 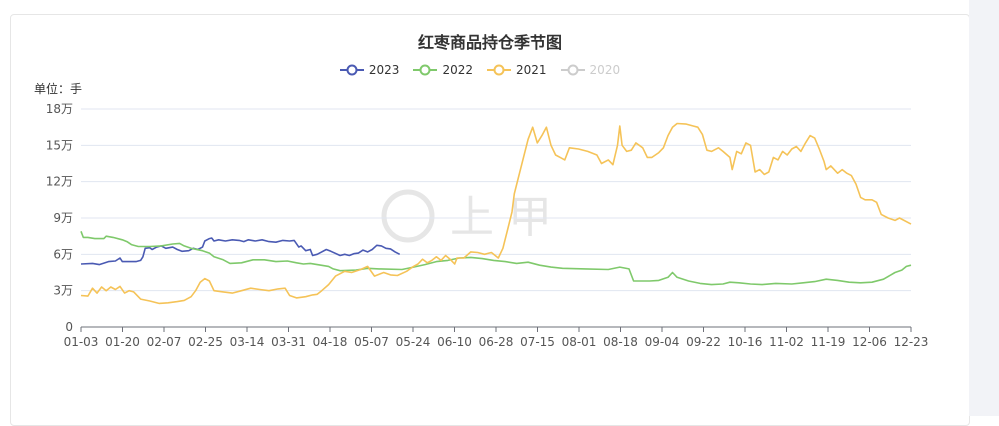 What do you see at coordinates (59, 145) in the screenshot?
I see `y-tick-label: 15万` at bounding box center [59, 145].